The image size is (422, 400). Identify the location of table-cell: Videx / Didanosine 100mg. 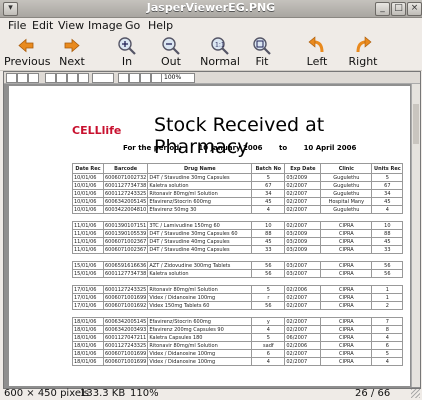
(200, 354).